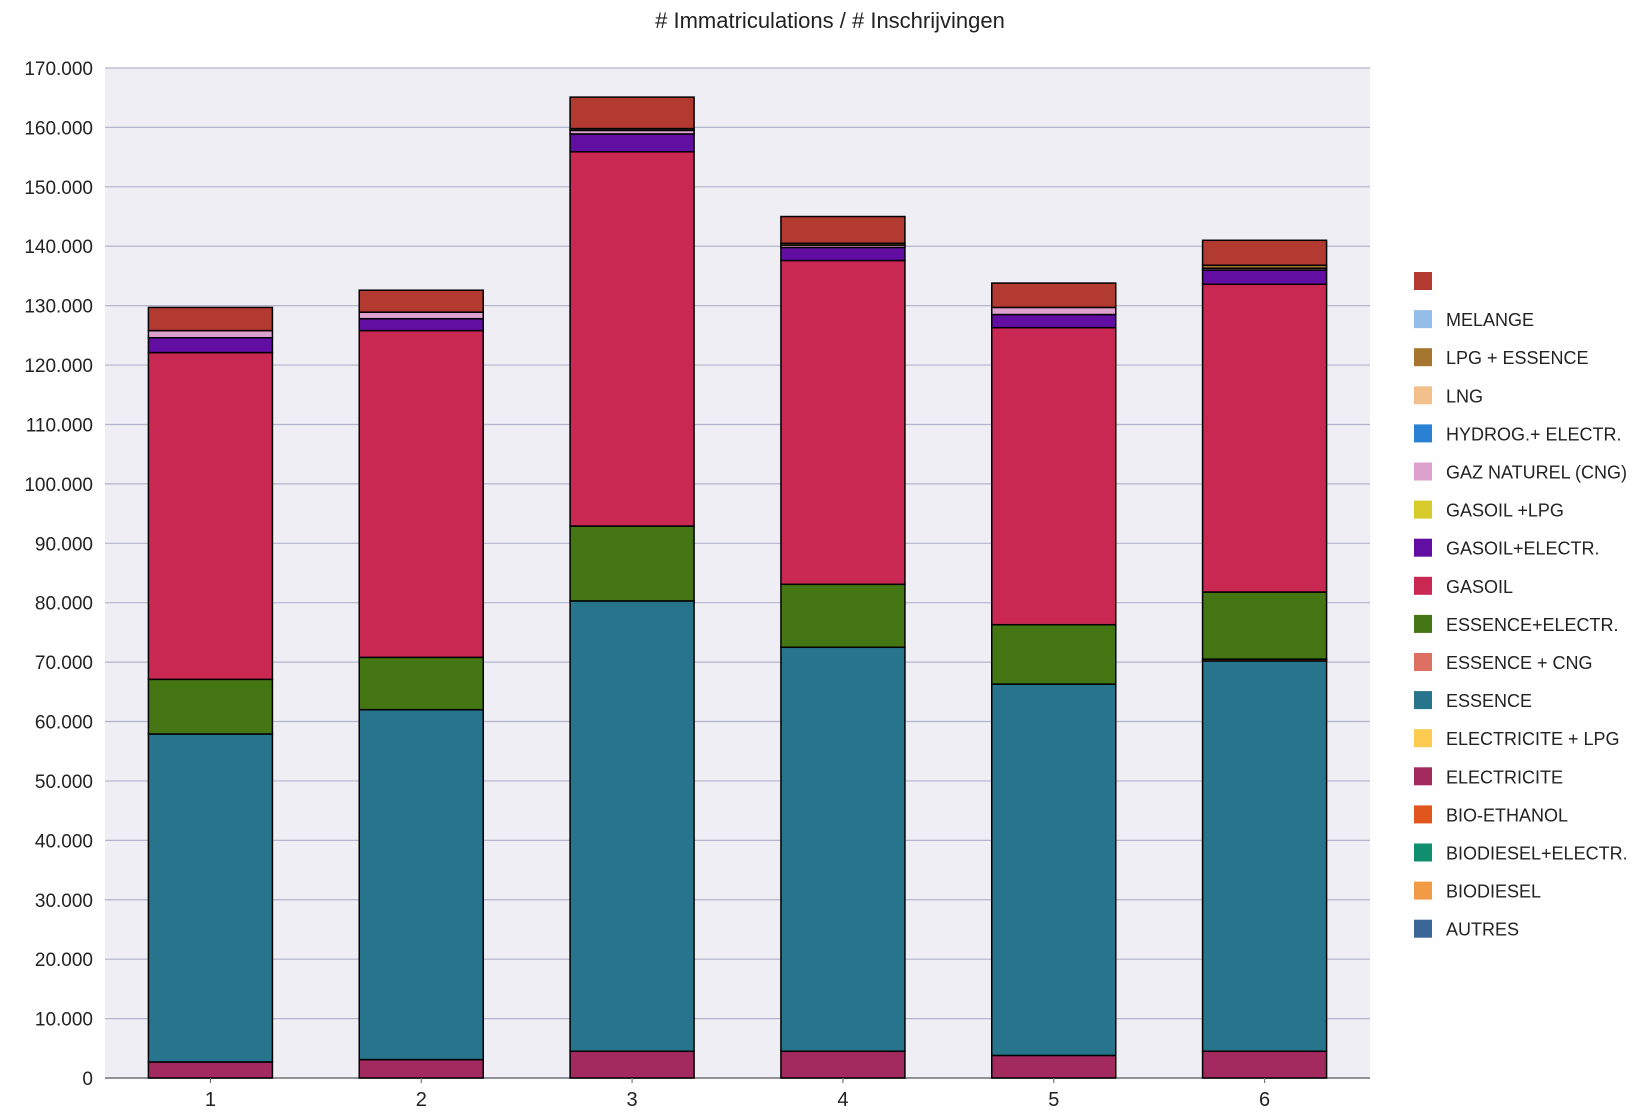 The image size is (1641, 1118). What do you see at coordinates (421, 1100) in the screenshot?
I see `x-tick-label: 2` at bounding box center [421, 1100].